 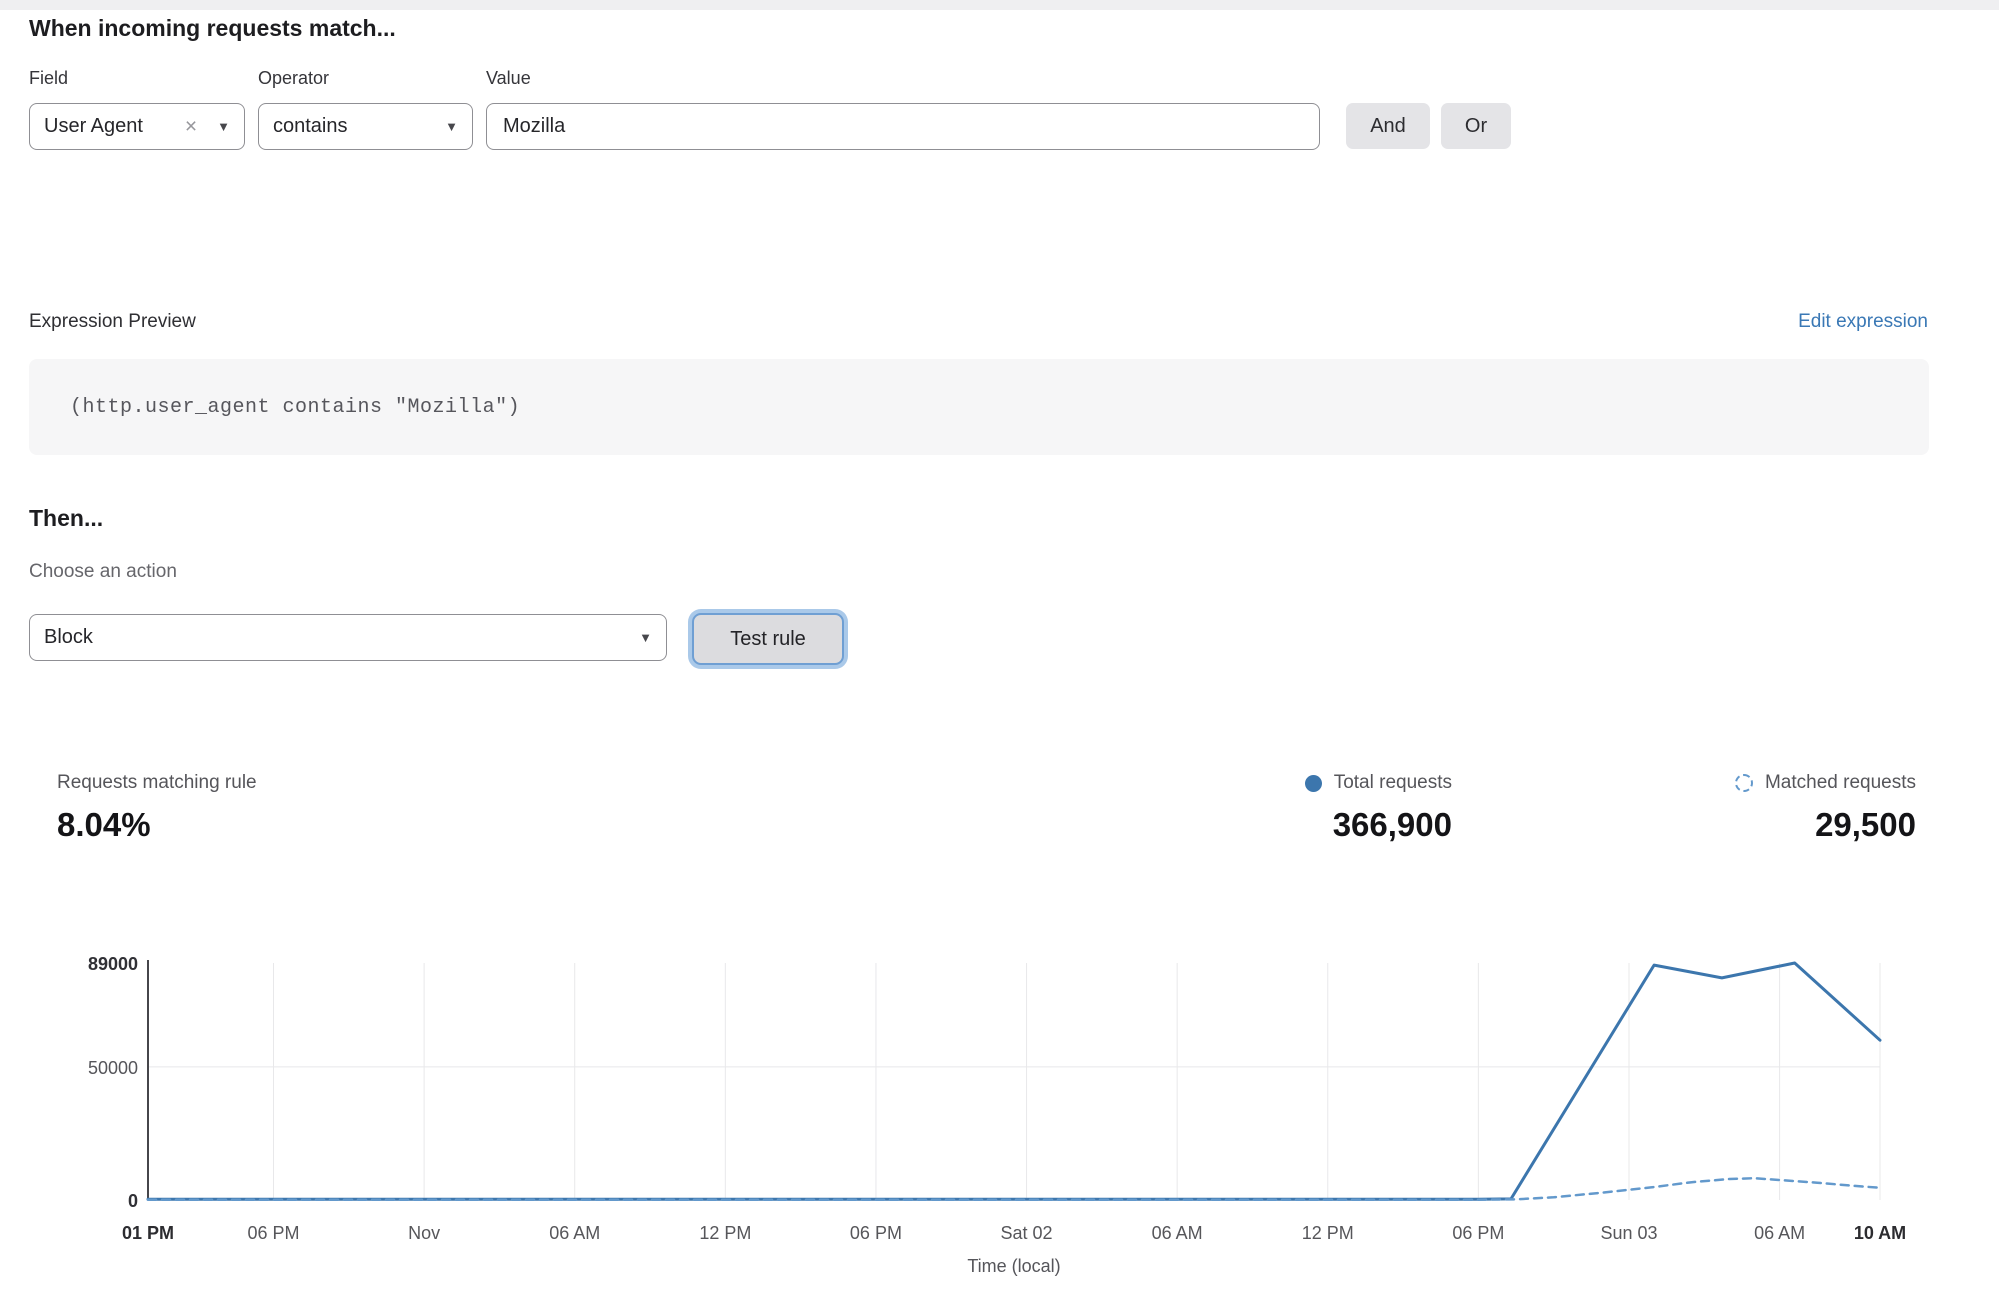 I want to click on clear-field-icon: ×, so click(x=191, y=126).